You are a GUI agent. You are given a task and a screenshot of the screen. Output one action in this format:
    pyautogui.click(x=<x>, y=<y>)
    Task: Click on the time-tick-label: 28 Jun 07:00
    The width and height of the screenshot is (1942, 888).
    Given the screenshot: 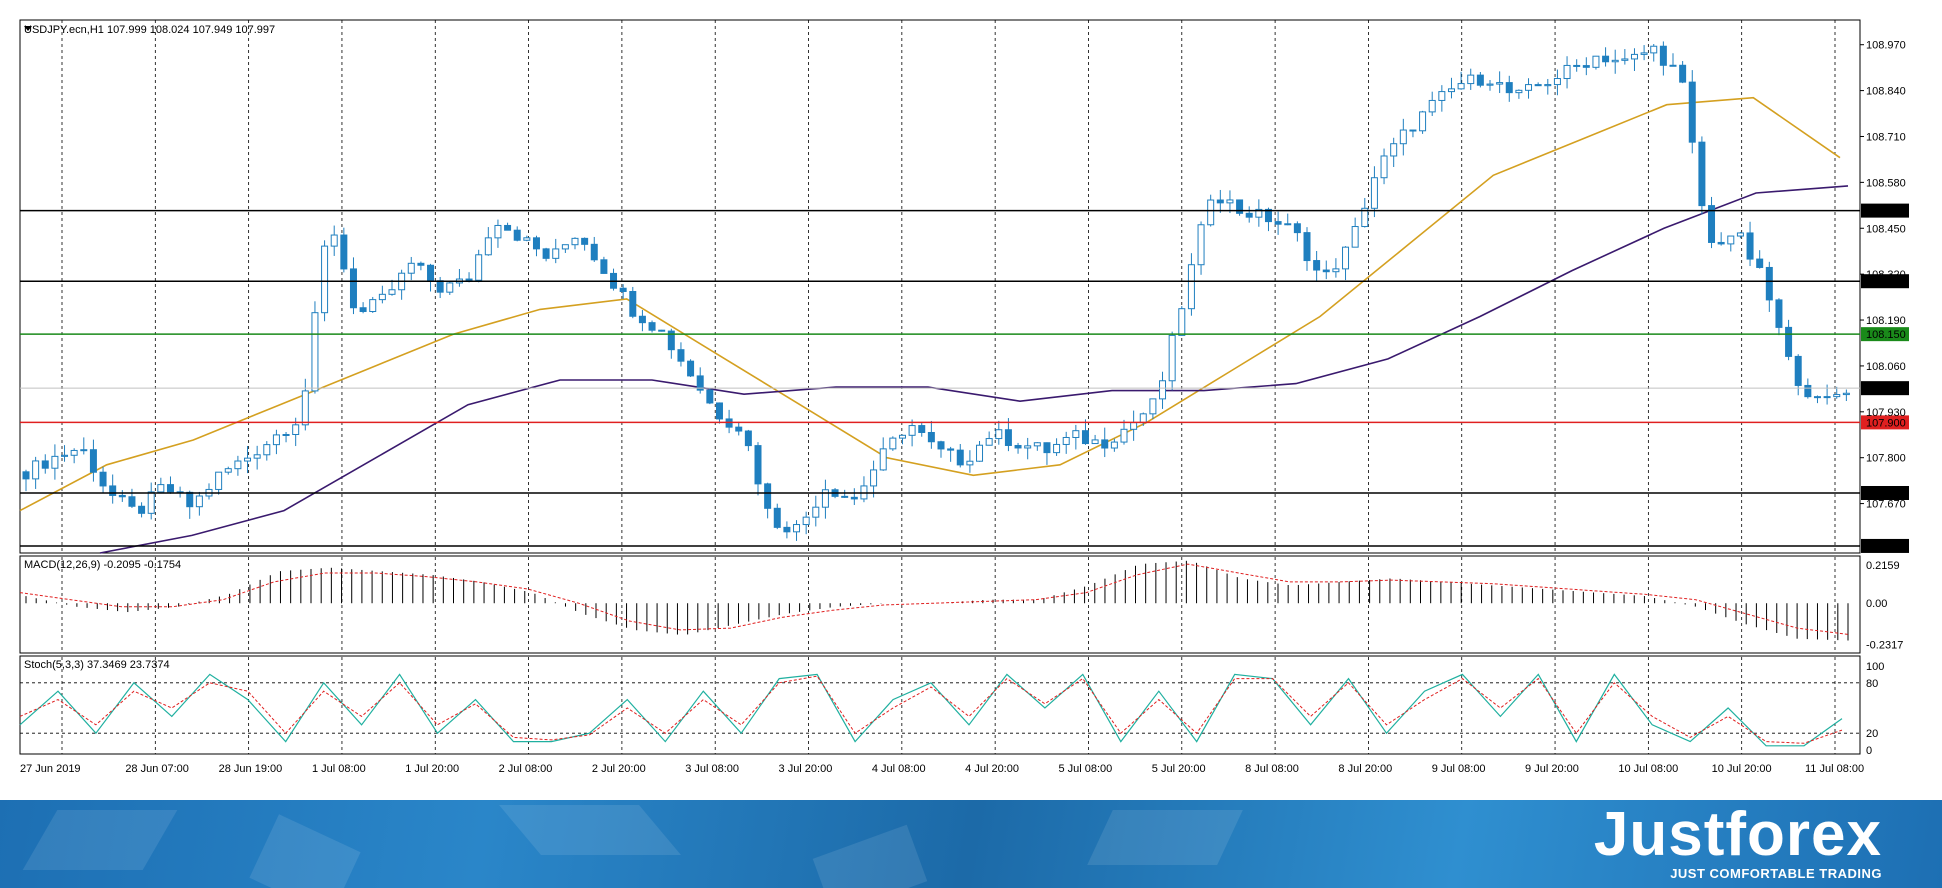 What is the action you would take?
    pyautogui.click(x=157, y=769)
    